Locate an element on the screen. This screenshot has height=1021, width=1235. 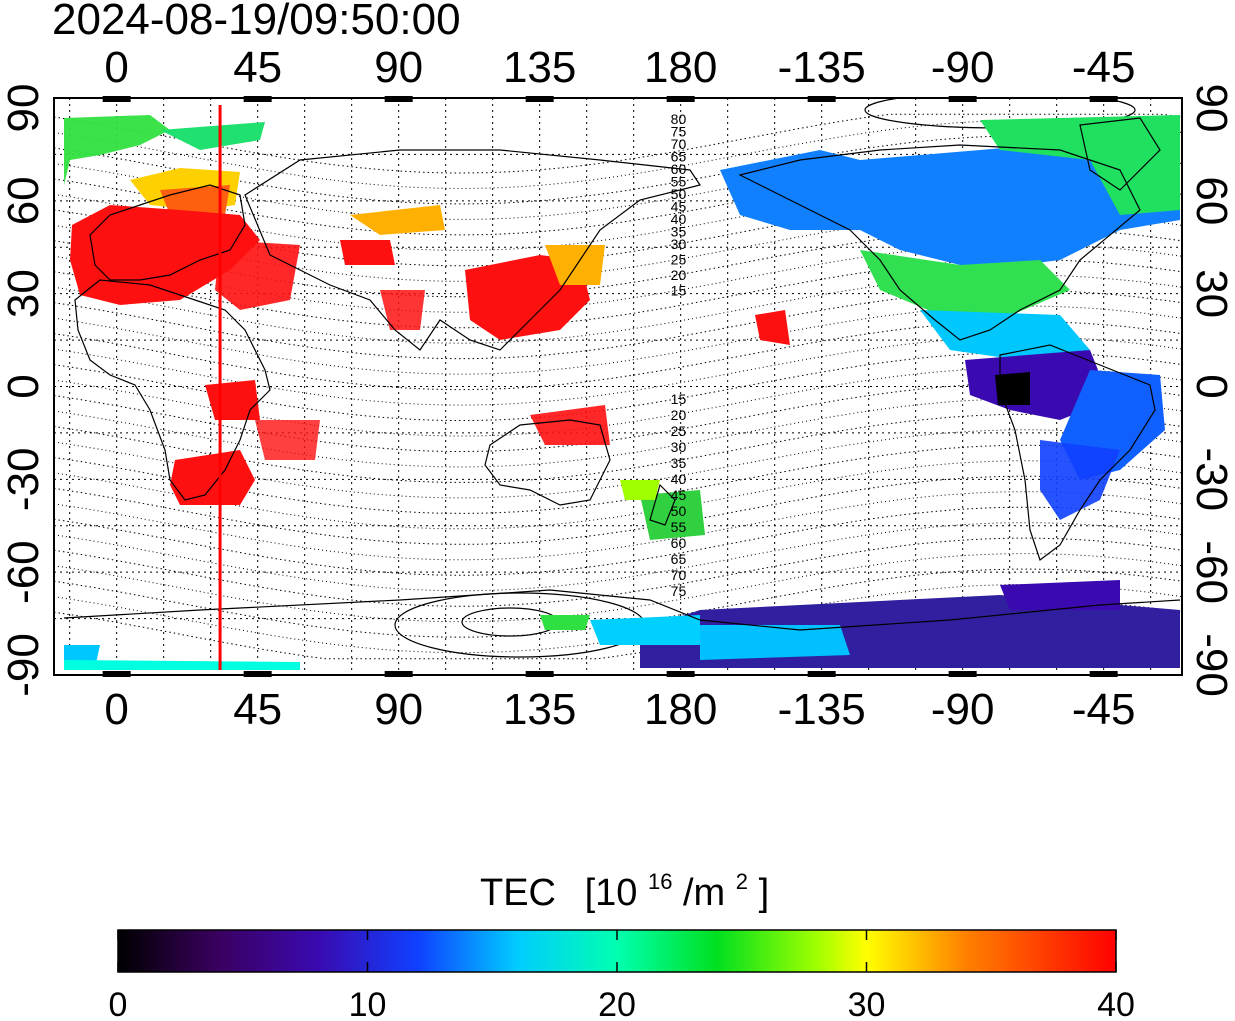
left-lat-label: -60 is located at coordinates (24, 572).